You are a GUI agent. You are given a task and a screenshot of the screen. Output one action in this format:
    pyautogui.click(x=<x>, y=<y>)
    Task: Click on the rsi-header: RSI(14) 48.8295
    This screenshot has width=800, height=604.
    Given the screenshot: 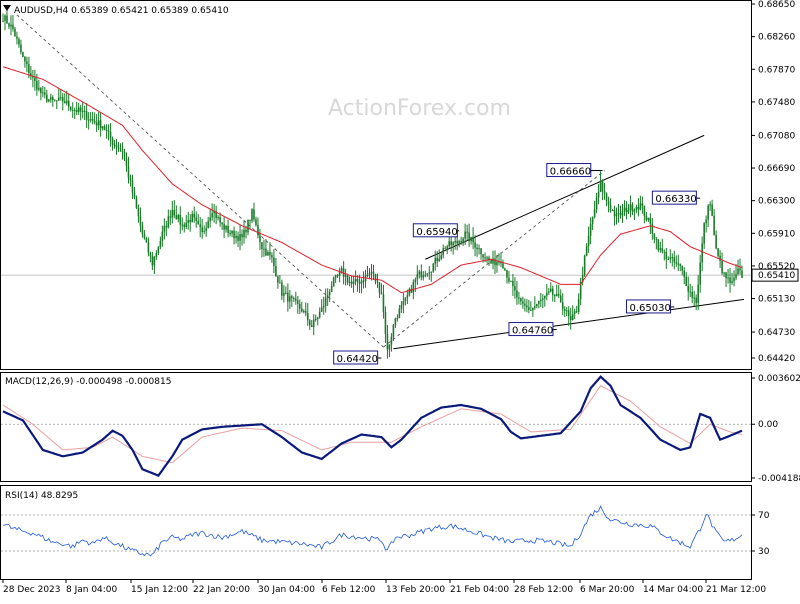 What is the action you would take?
    pyautogui.click(x=41, y=496)
    